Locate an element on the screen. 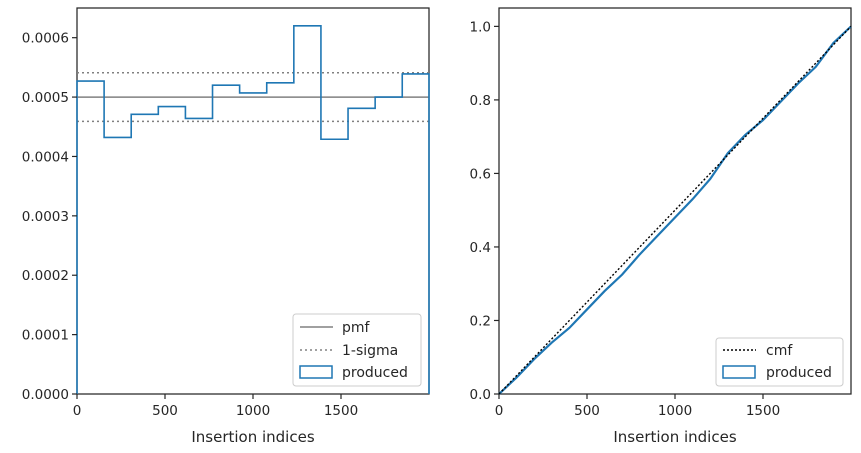 The height and width of the screenshot is (453, 861). legend: pmf 1-sigma produced is located at coordinates (357, 350).